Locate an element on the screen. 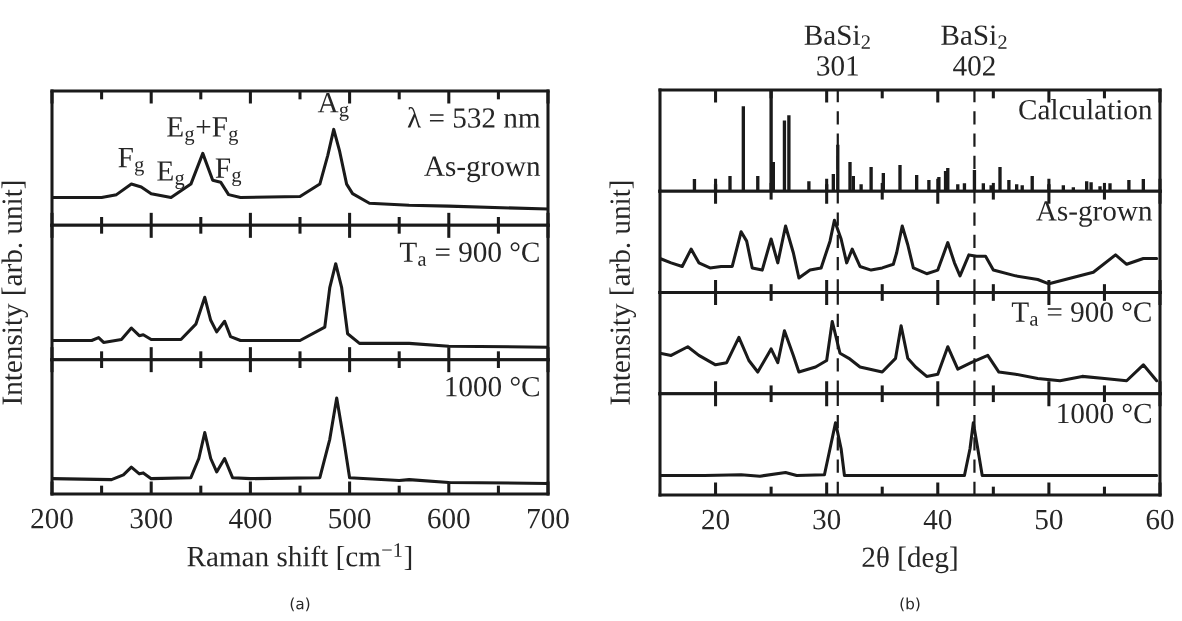 The image size is (1182, 621). text: λ = 532 nm is located at coordinates (474, 117).